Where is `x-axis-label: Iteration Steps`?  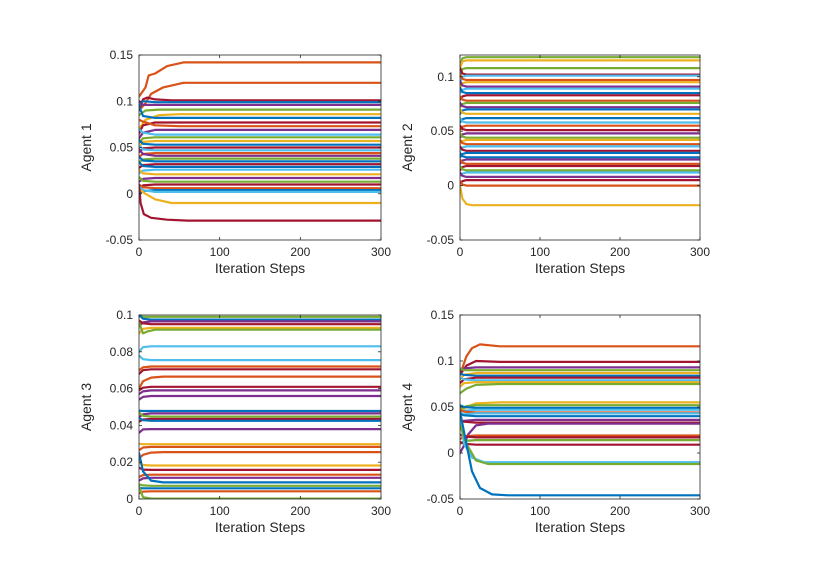 x-axis-label: Iteration Steps is located at coordinates (580, 268).